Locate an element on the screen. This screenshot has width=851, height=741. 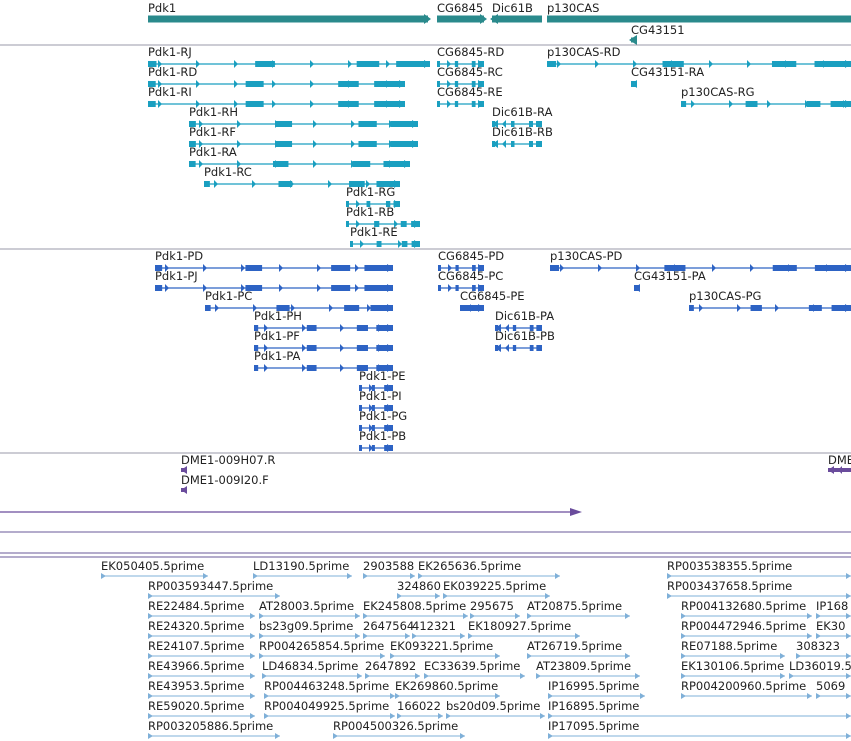
est-feature: EK245808.5prime is located at coordinates (415, 609).